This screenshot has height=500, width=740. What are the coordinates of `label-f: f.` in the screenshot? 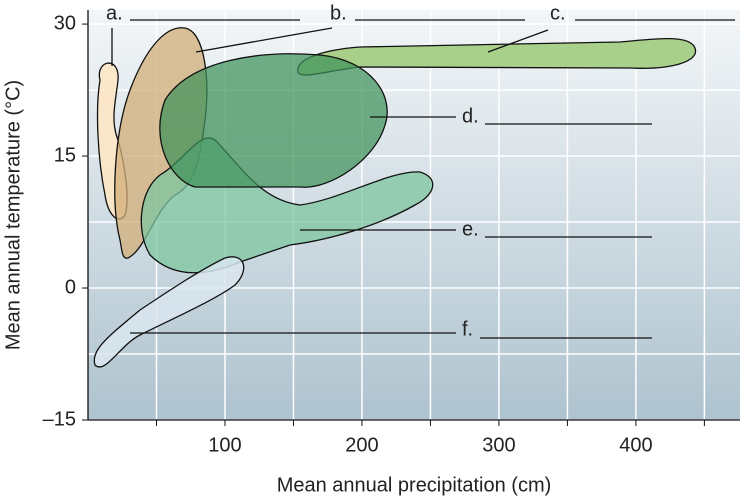 It's located at (467, 329).